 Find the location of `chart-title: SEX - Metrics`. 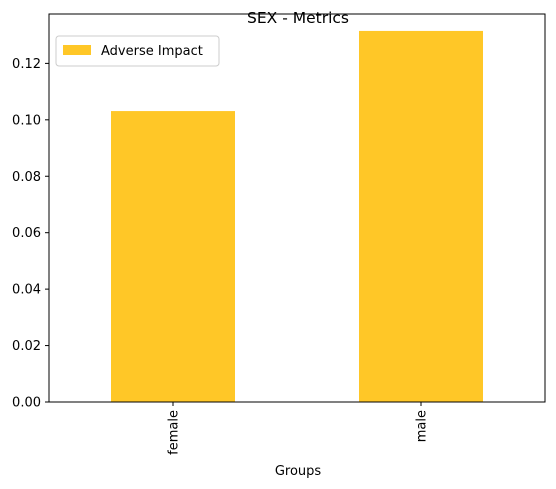

chart-title: SEX - Metrics is located at coordinates (298, 18).